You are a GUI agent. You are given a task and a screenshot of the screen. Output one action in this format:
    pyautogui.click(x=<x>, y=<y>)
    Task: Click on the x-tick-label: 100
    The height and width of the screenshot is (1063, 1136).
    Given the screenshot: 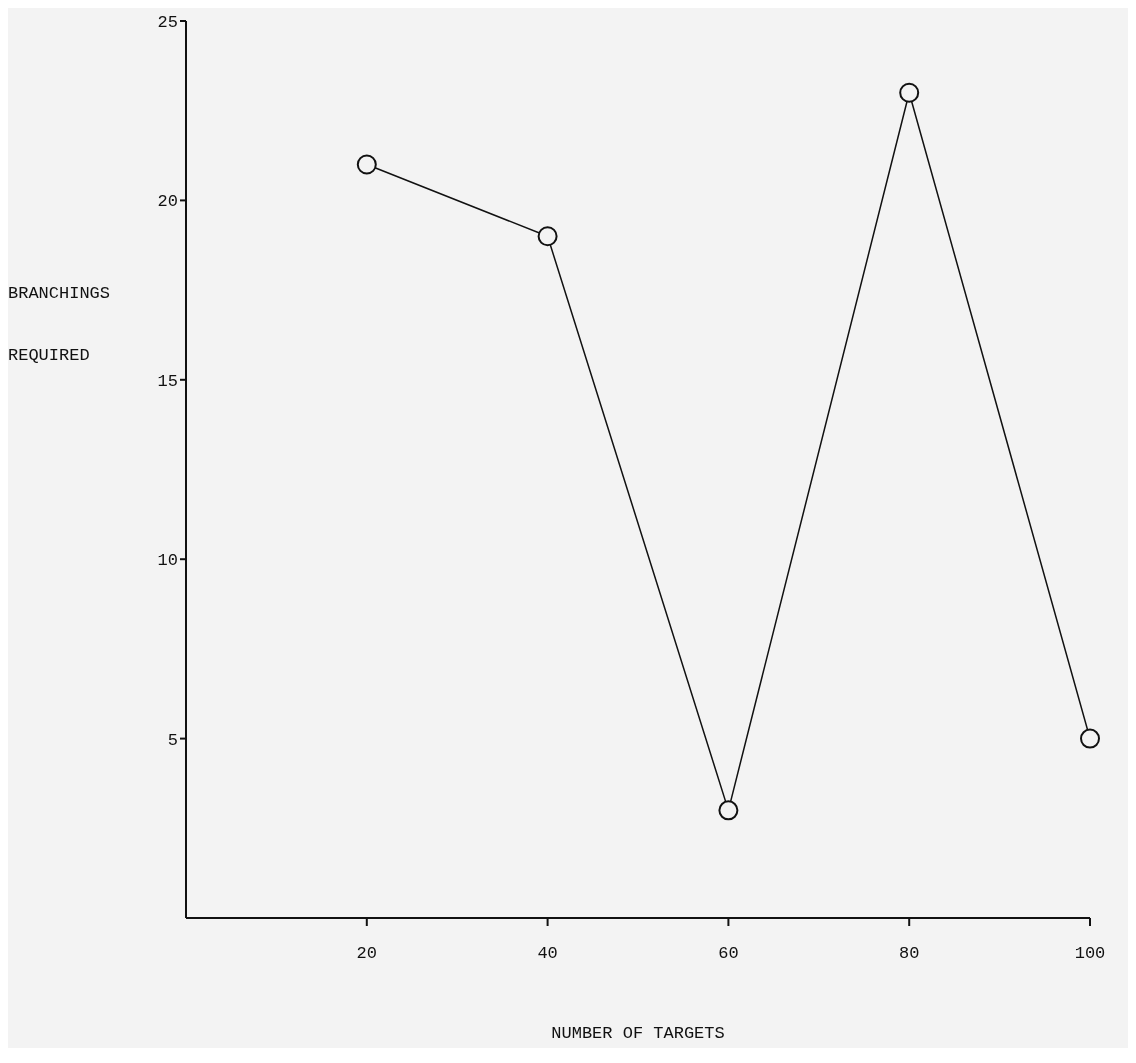 What is the action you would take?
    pyautogui.click(x=1090, y=954)
    